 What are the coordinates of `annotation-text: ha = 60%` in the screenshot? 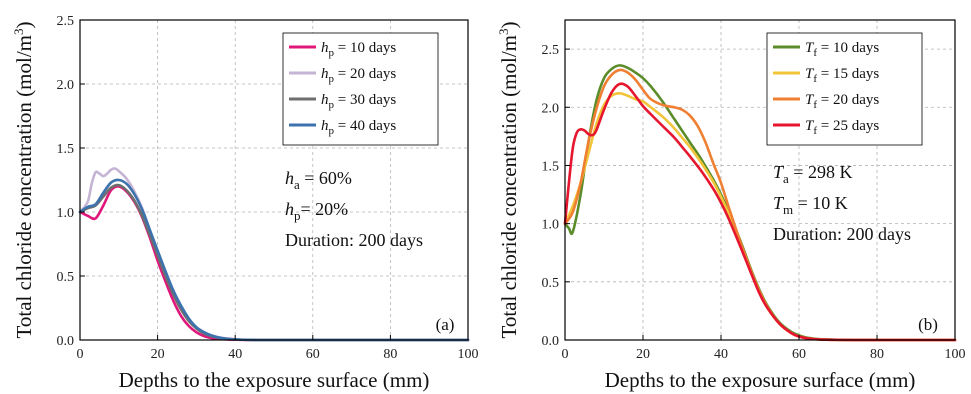 It's located at (318, 180).